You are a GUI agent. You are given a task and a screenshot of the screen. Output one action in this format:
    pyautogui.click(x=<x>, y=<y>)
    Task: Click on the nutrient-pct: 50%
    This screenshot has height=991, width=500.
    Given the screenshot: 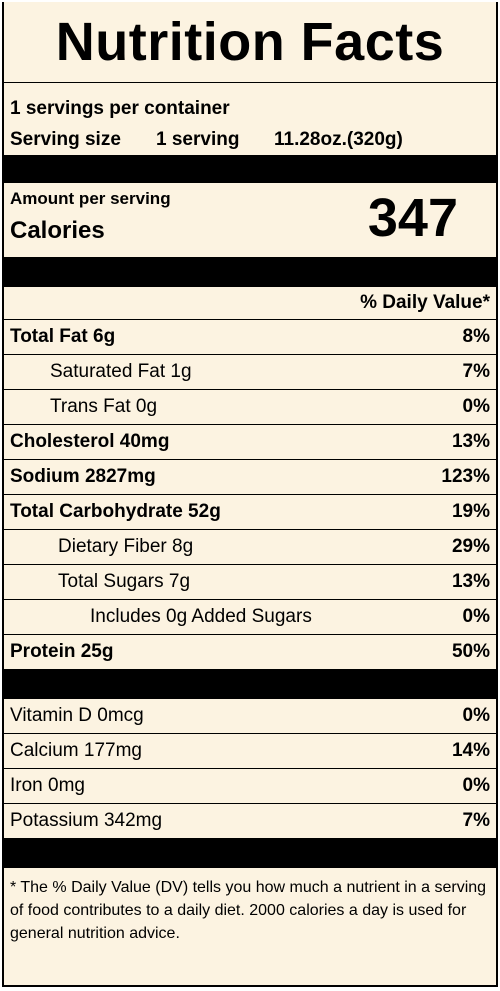 What is the action you would take?
    pyautogui.click(x=470, y=651)
    